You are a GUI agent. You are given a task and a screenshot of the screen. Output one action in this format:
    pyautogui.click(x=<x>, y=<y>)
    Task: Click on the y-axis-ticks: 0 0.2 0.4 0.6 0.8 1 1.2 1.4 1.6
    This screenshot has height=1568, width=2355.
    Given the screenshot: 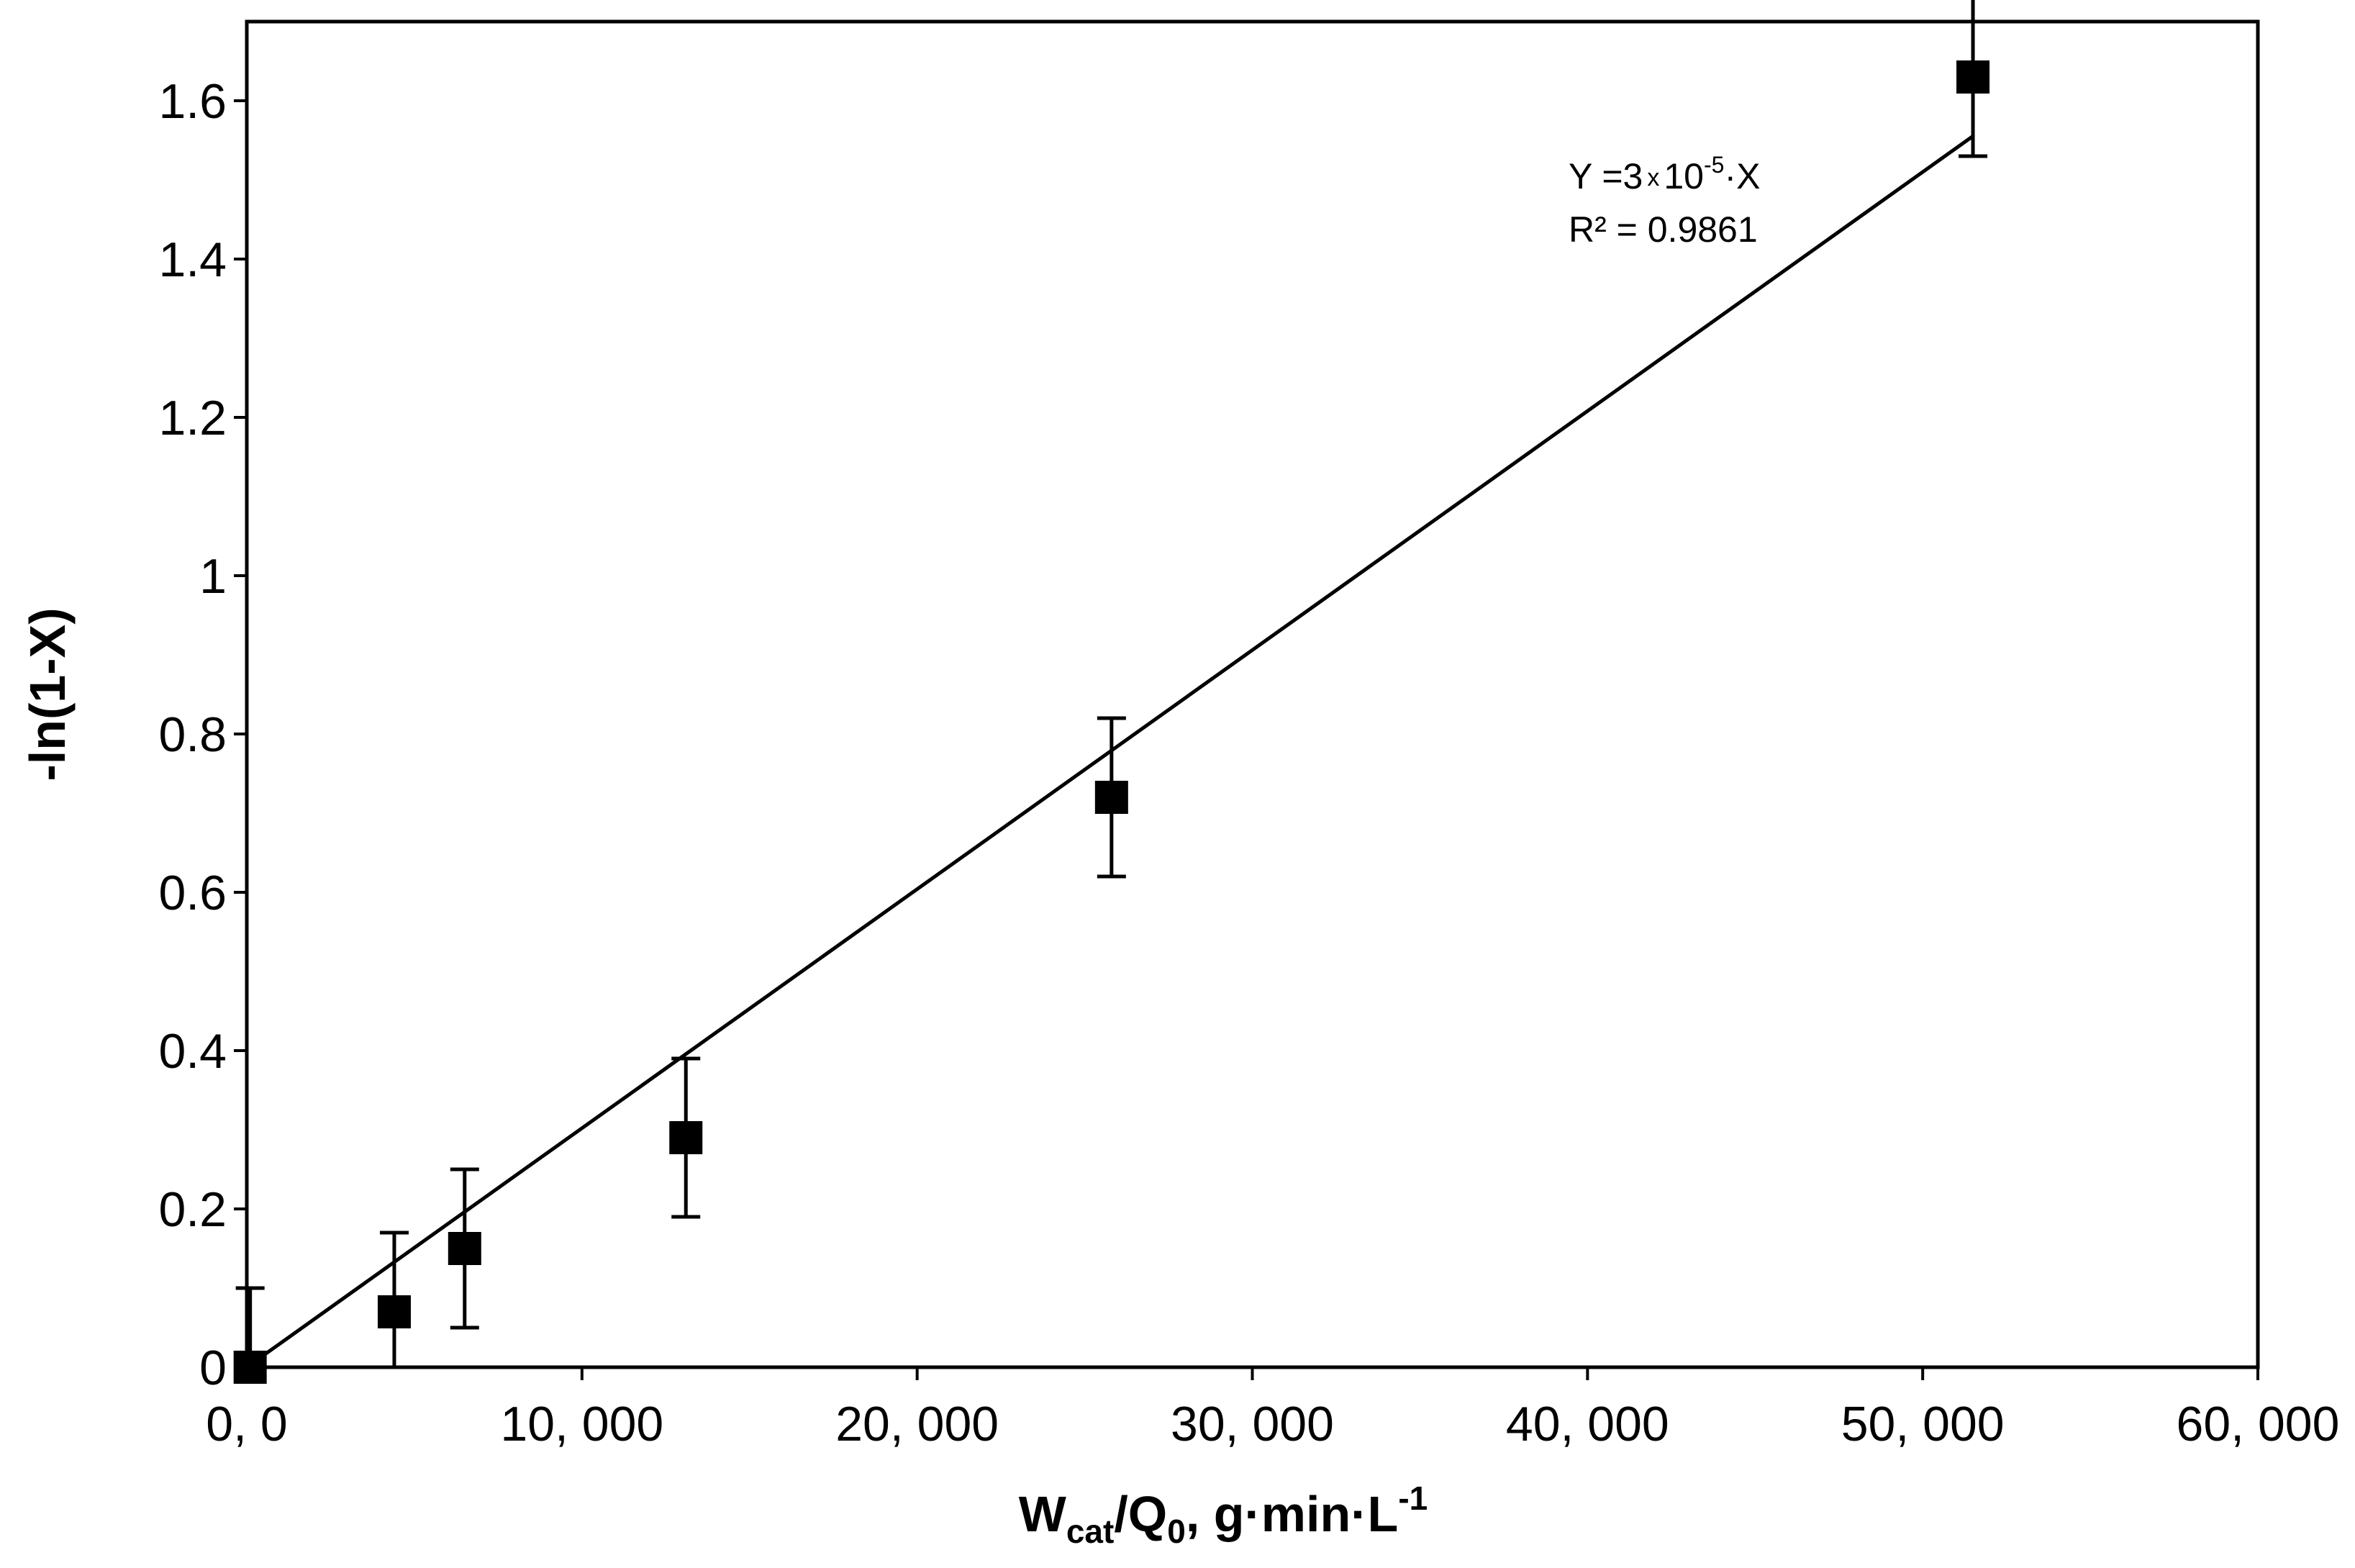 What is the action you would take?
    pyautogui.click(x=202, y=734)
    